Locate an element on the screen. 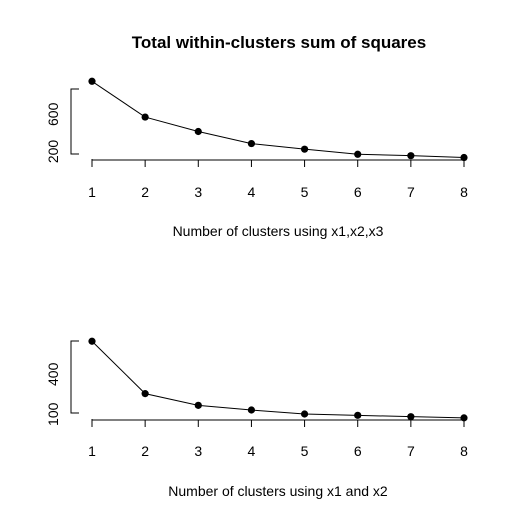 The width and height of the screenshot is (520, 519). x-axis-label: Number of clusters using x1,x2,x3 is located at coordinates (278, 231).